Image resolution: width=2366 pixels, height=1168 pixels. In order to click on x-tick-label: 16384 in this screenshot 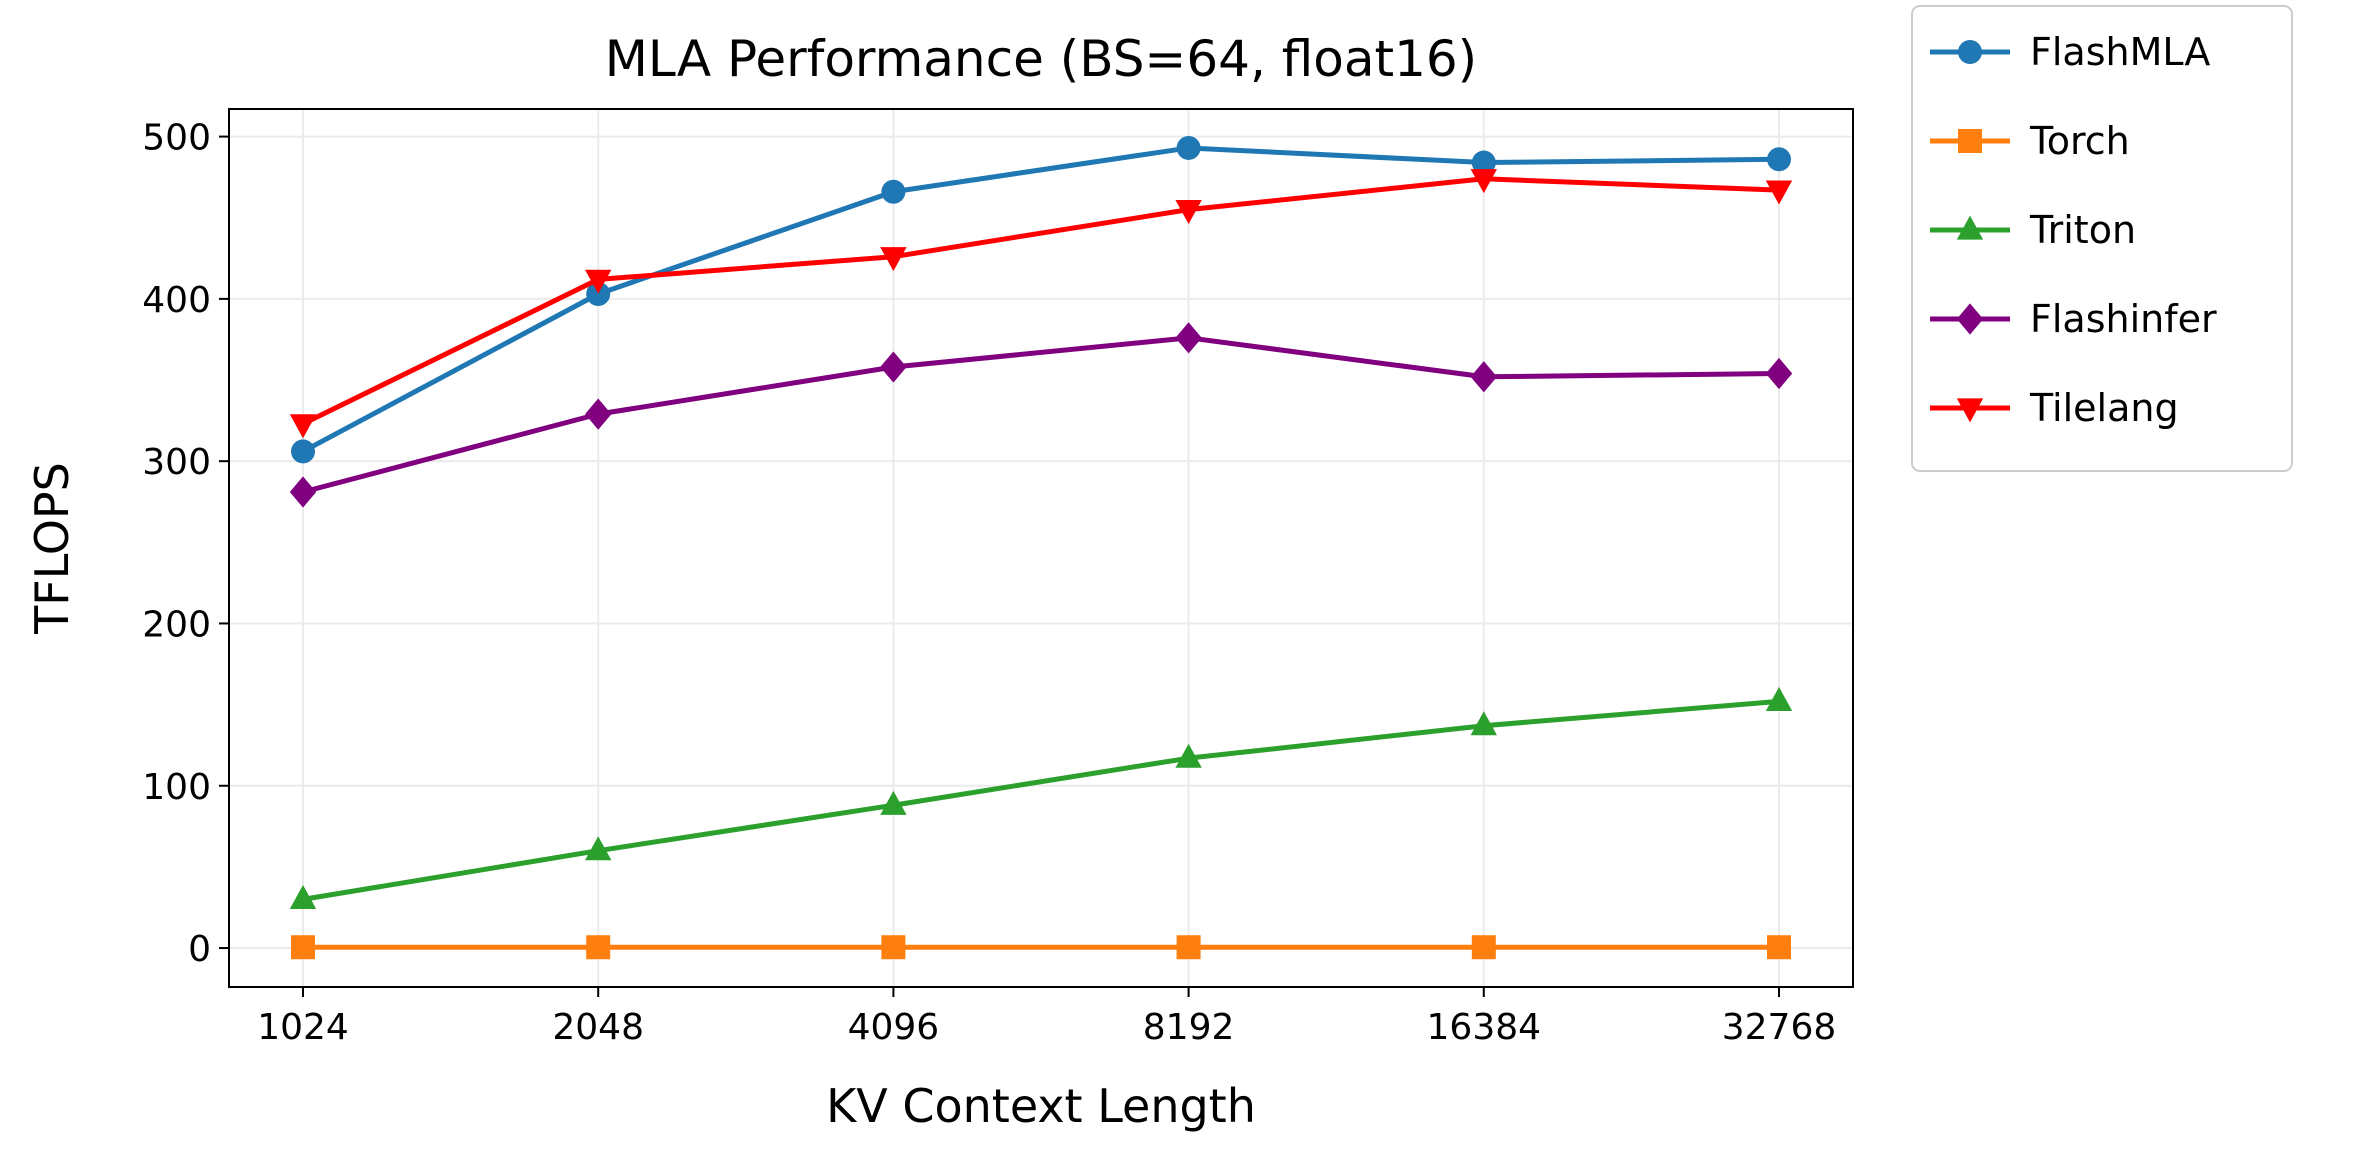, I will do `click(1484, 1027)`.